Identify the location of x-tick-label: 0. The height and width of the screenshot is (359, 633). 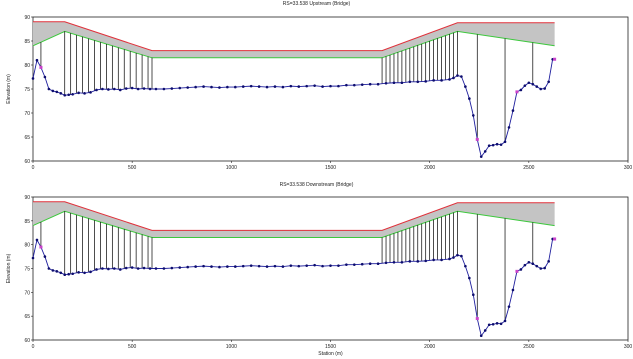
(33, 347).